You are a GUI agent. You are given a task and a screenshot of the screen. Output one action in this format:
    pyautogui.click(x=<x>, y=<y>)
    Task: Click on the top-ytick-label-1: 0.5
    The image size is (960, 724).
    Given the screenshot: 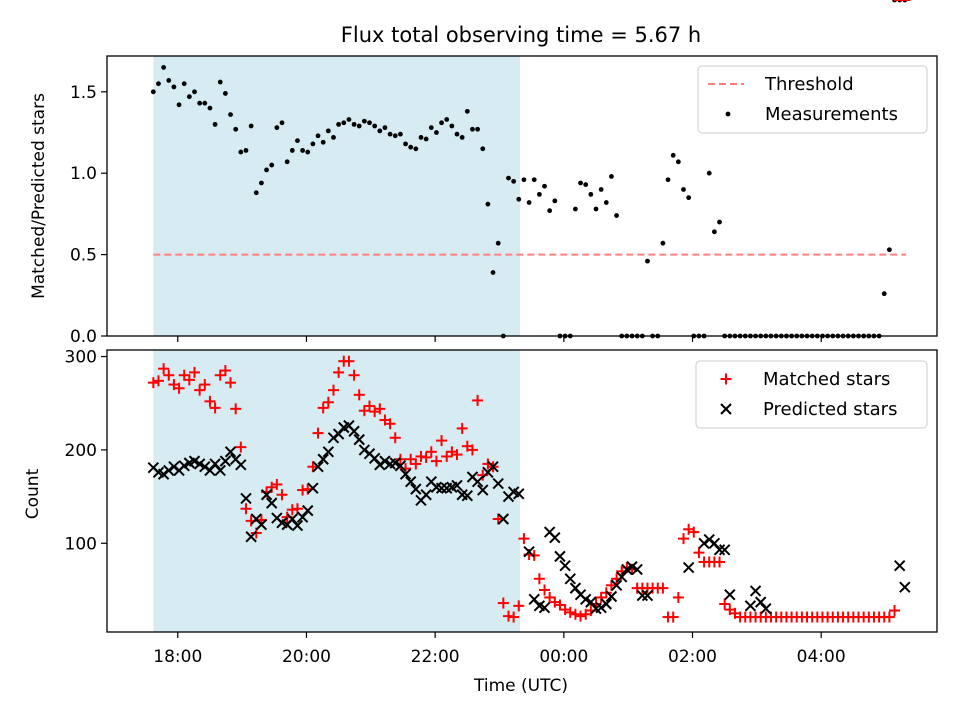 What is the action you would take?
    pyautogui.click(x=83, y=256)
    